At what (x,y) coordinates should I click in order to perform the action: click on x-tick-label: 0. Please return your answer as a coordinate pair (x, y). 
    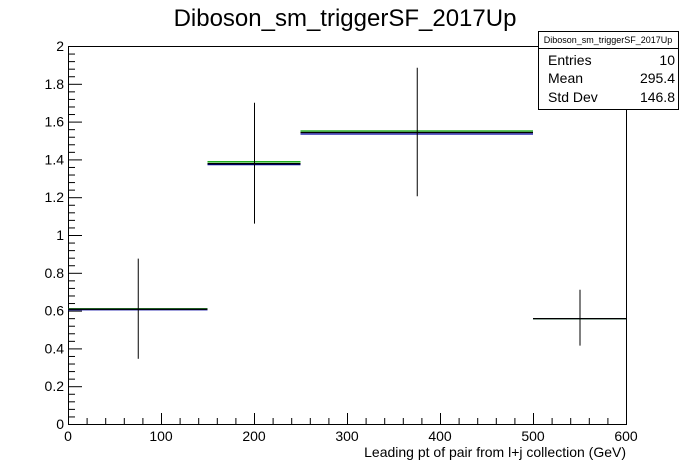
    Looking at the image, I should click on (68, 436).